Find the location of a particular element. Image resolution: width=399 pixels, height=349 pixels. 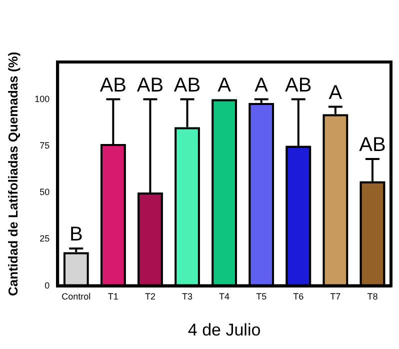

y-tick-label: 50 is located at coordinates (45, 192).